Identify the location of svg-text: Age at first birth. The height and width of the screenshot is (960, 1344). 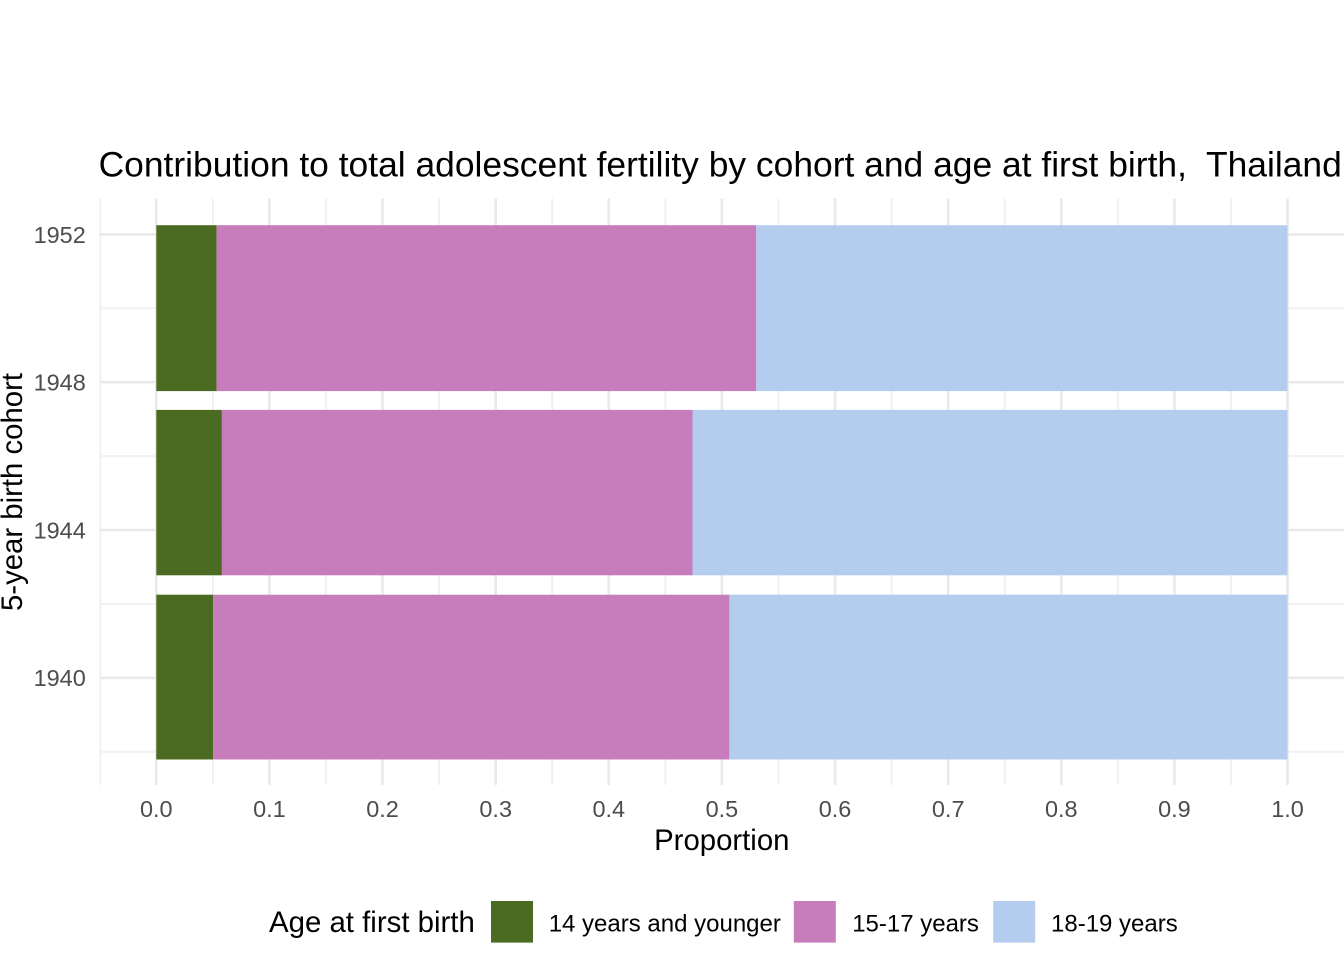
(372, 922).